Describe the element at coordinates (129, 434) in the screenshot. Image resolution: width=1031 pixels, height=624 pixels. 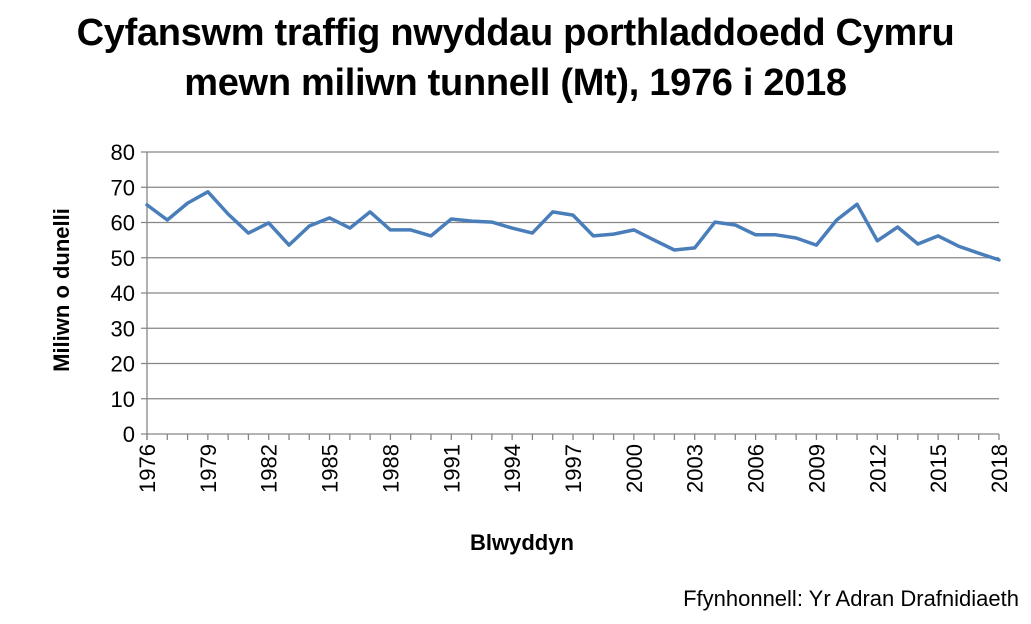
I see `y-tick-label: 0` at that location.